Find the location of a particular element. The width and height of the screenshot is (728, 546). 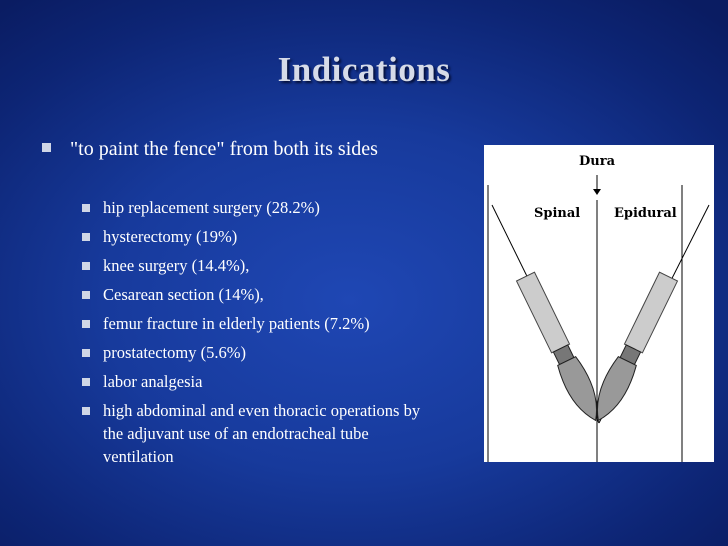

sub-bullet: hip replacement surgery (28.2%) is located at coordinates (252, 207).